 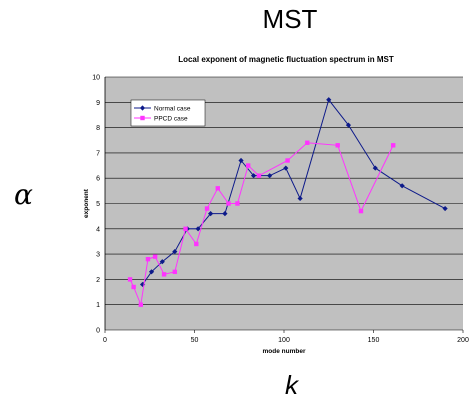 I want to click on y-tick-label: 1, so click(x=98, y=305).